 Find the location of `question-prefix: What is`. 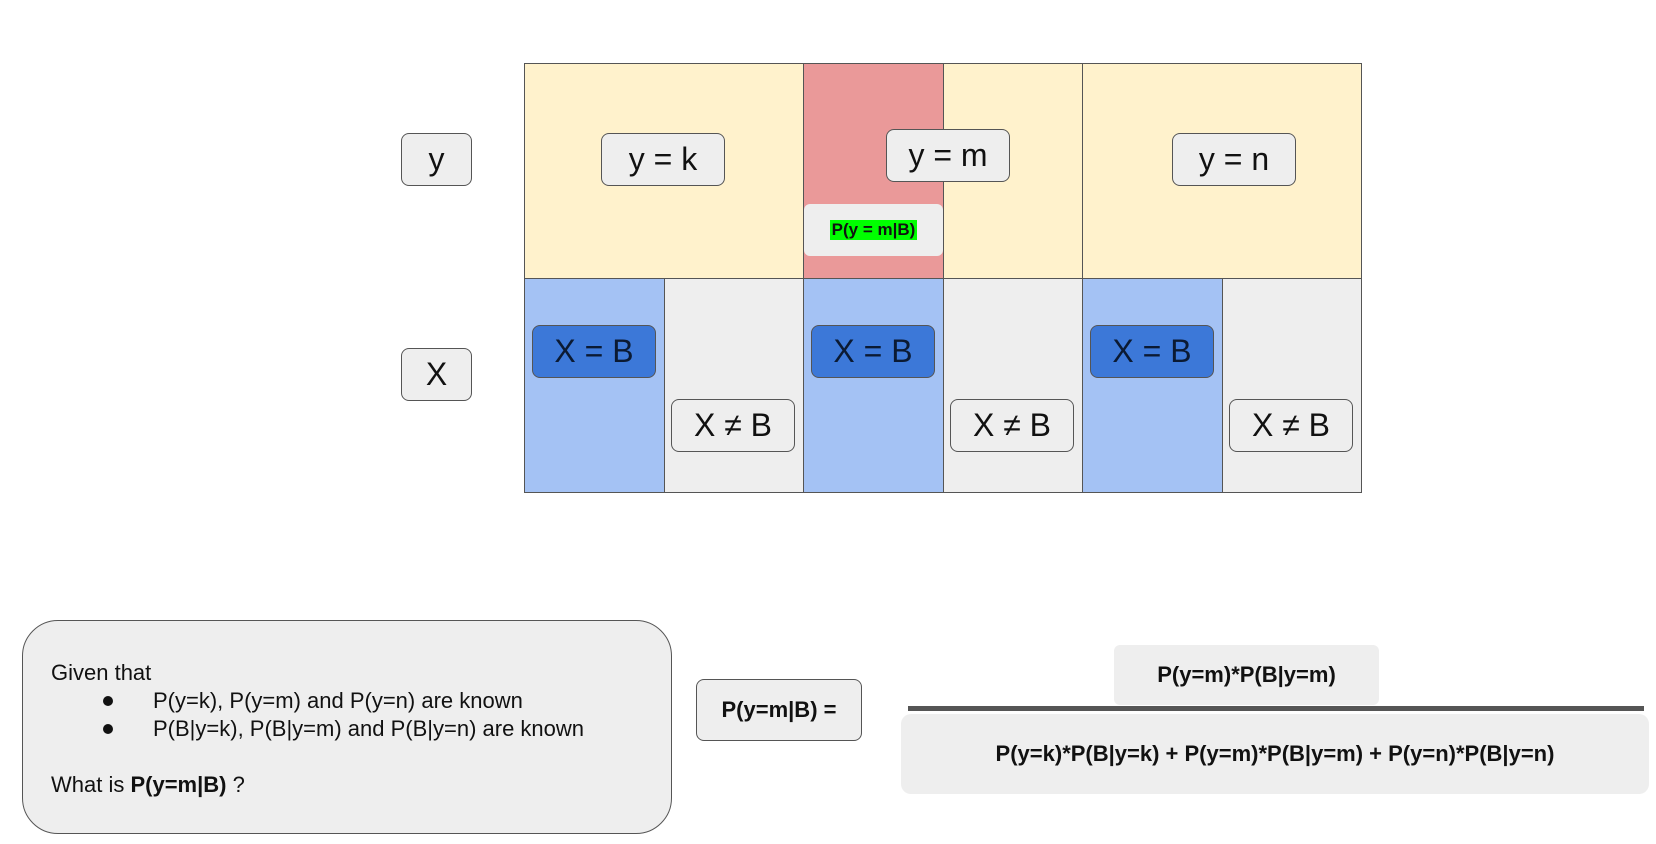

question-prefix: What is is located at coordinates (91, 784).